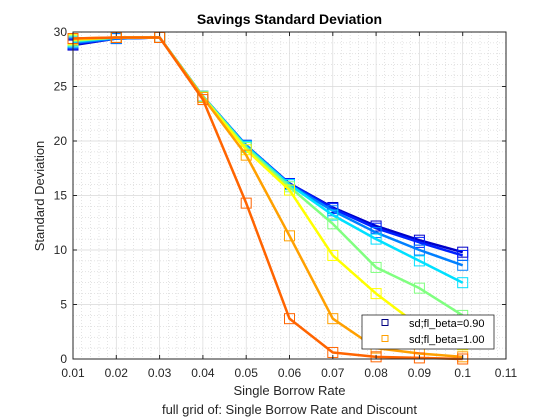  What do you see at coordinates (61, 87) in the screenshot?
I see `y-tick-label: 25` at bounding box center [61, 87].